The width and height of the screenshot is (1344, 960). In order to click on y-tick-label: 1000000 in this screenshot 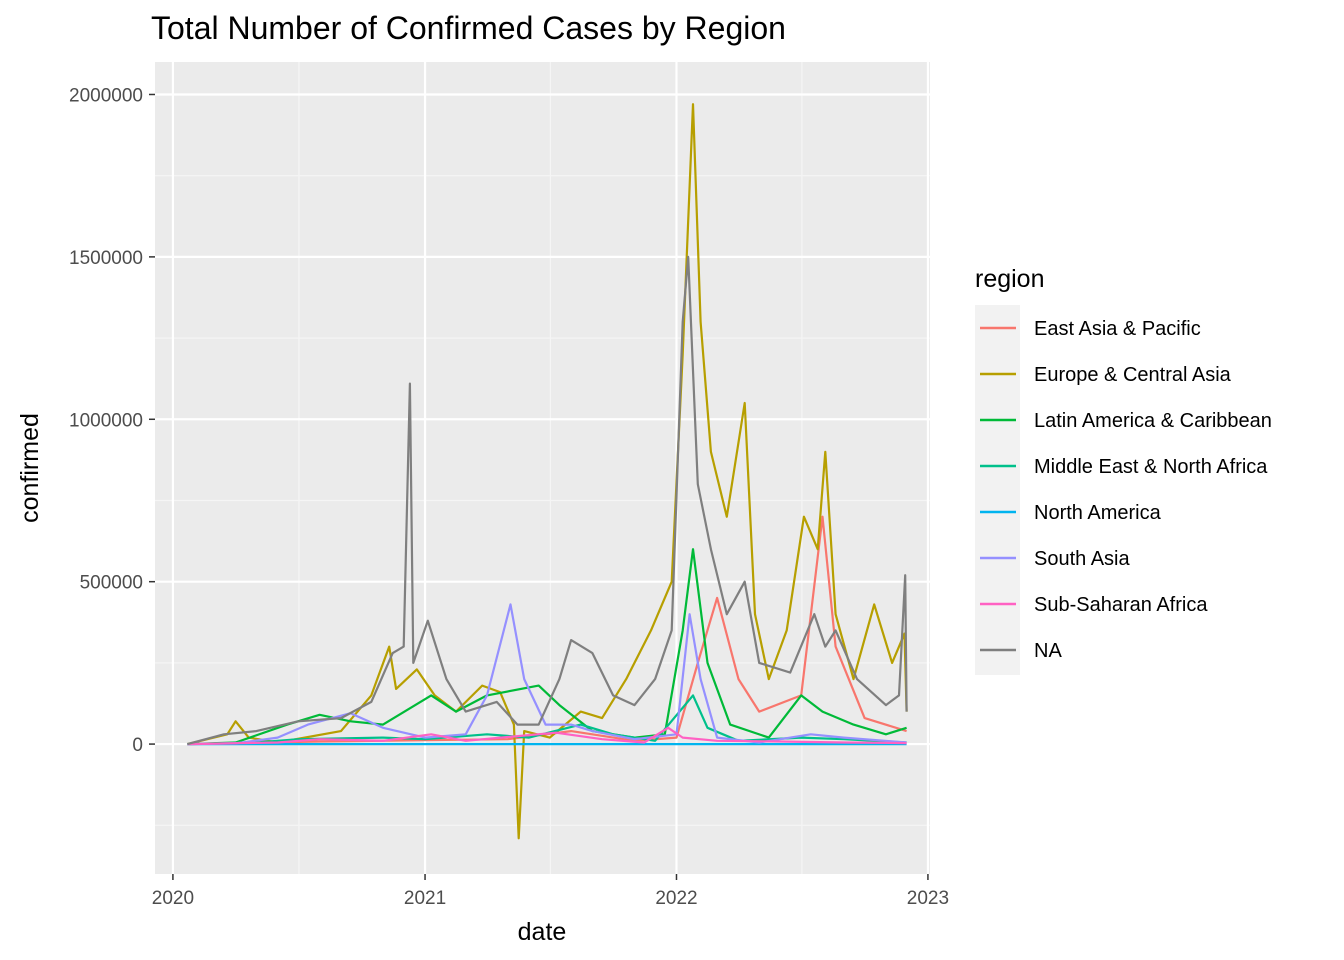, I will do `click(106, 420)`.